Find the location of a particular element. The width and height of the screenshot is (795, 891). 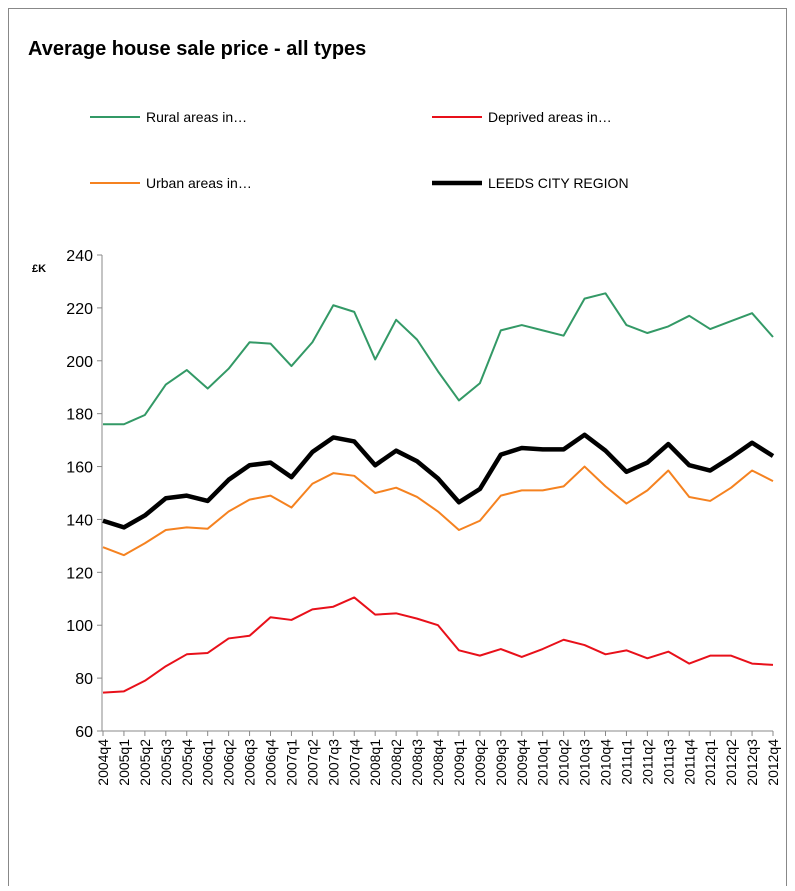

y-tick-label: 140 is located at coordinates (79, 520).